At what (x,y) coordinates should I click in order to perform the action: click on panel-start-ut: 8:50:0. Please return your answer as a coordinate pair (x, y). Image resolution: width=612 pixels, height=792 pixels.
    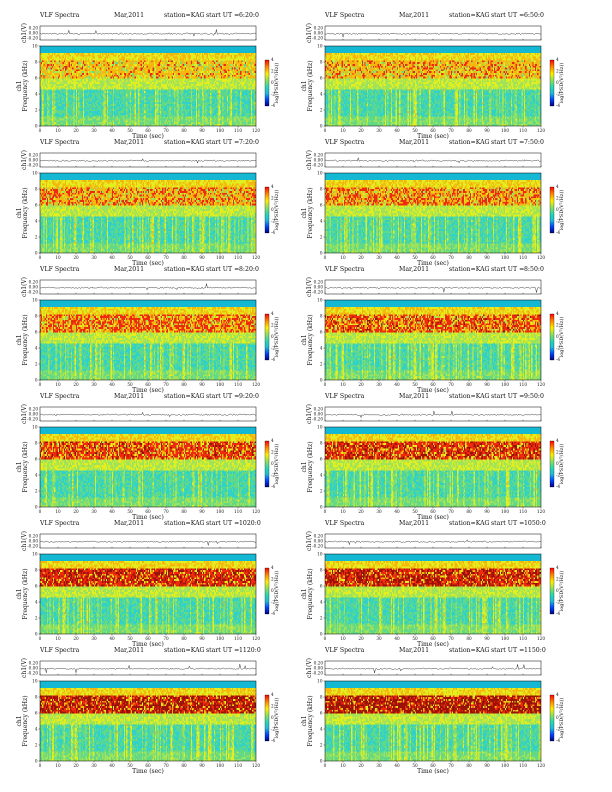
    Looking at the image, I should click on (534, 269).